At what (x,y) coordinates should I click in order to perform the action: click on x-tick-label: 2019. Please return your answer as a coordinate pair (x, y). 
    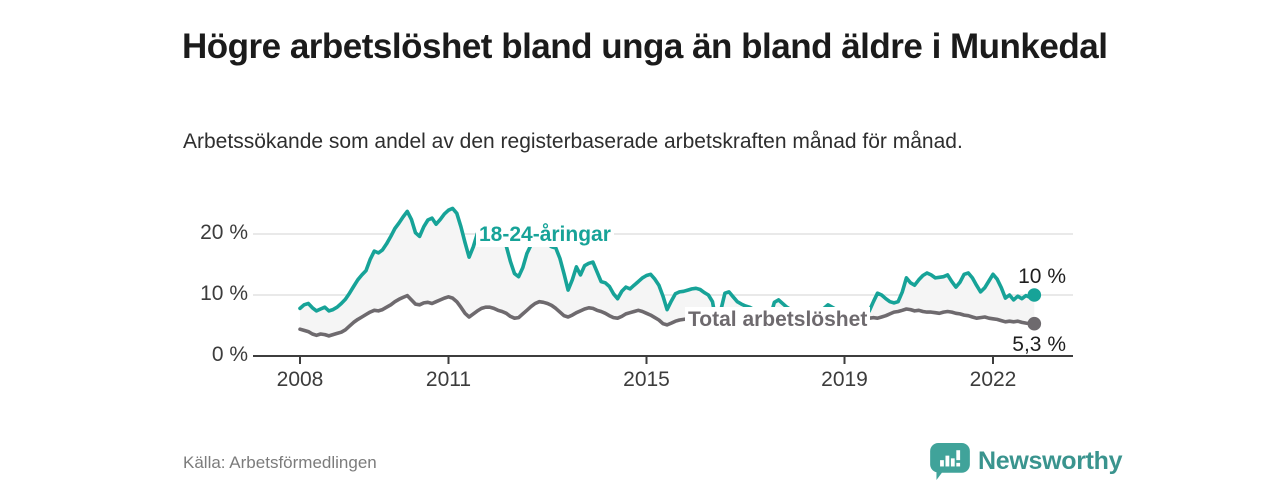
    Looking at the image, I should click on (844, 379).